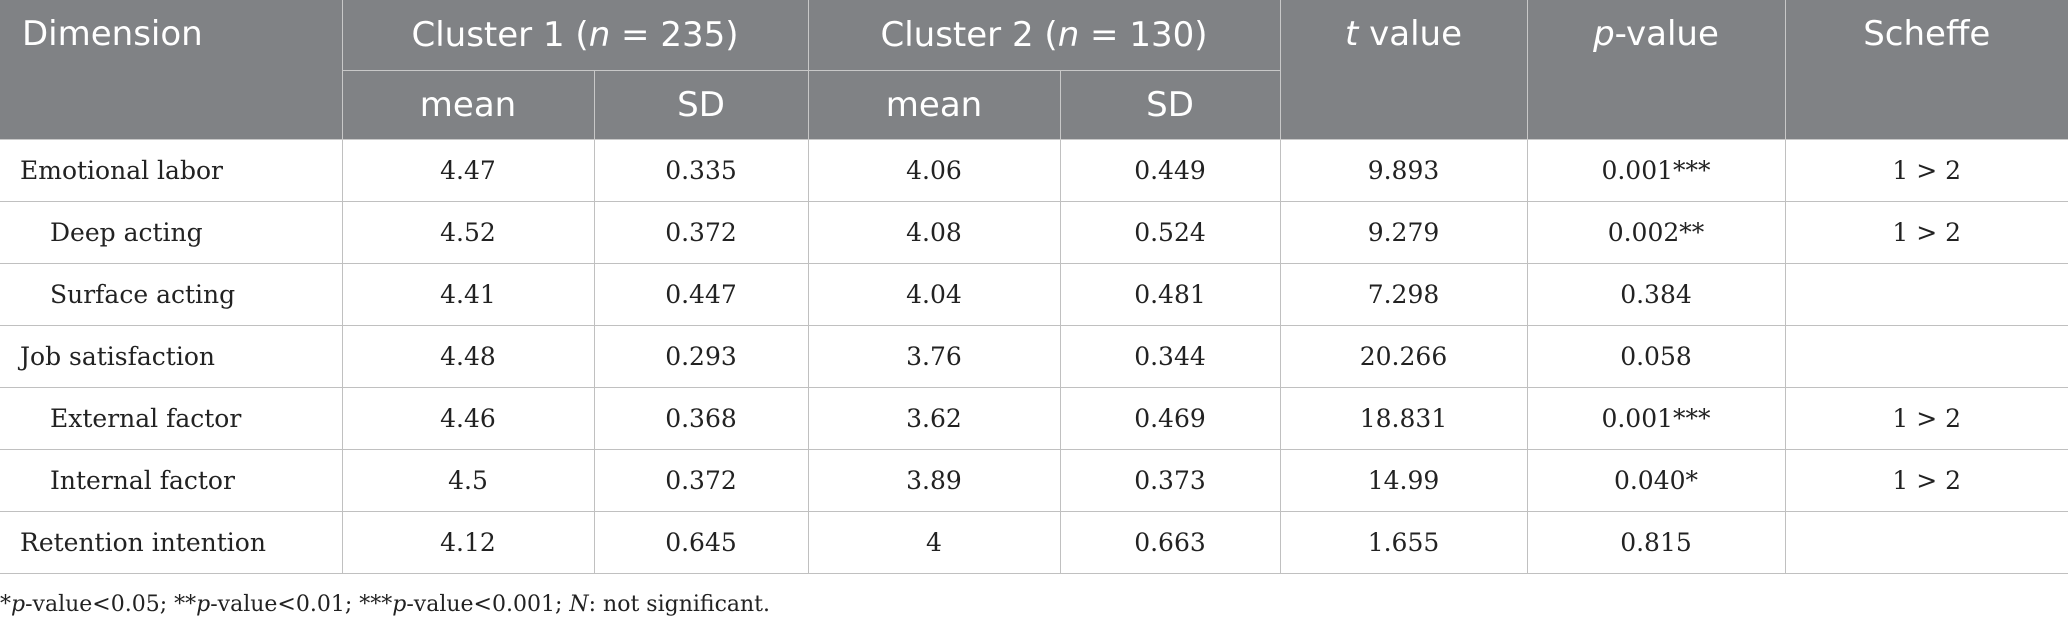 This screenshot has width=2068, height=628. Describe the element at coordinates (1656, 480) in the screenshot. I see `cell-p-value: 0.040*` at that location.